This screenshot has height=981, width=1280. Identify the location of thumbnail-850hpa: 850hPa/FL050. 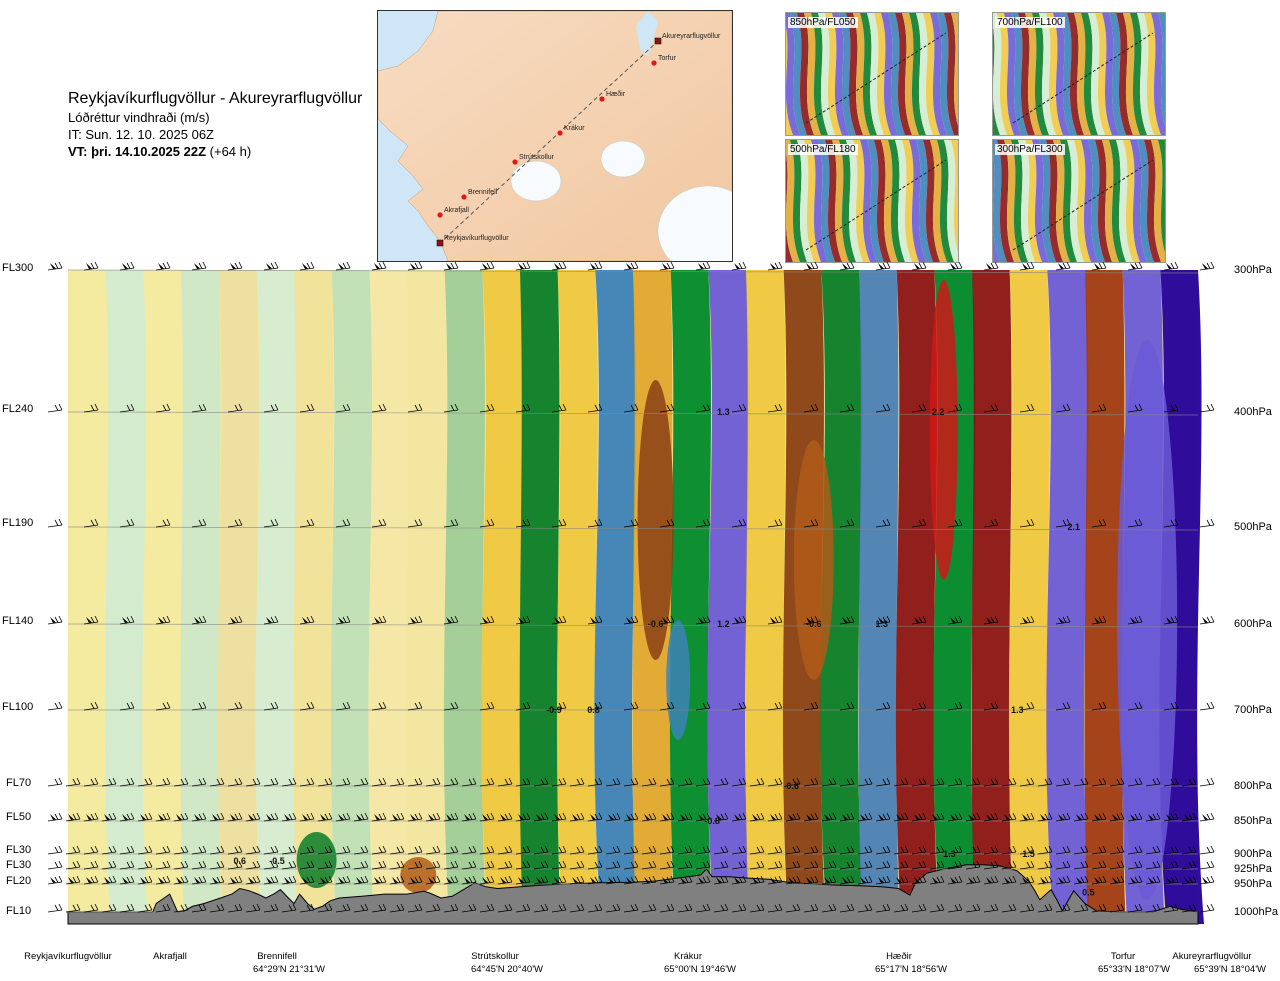
(872, 74).